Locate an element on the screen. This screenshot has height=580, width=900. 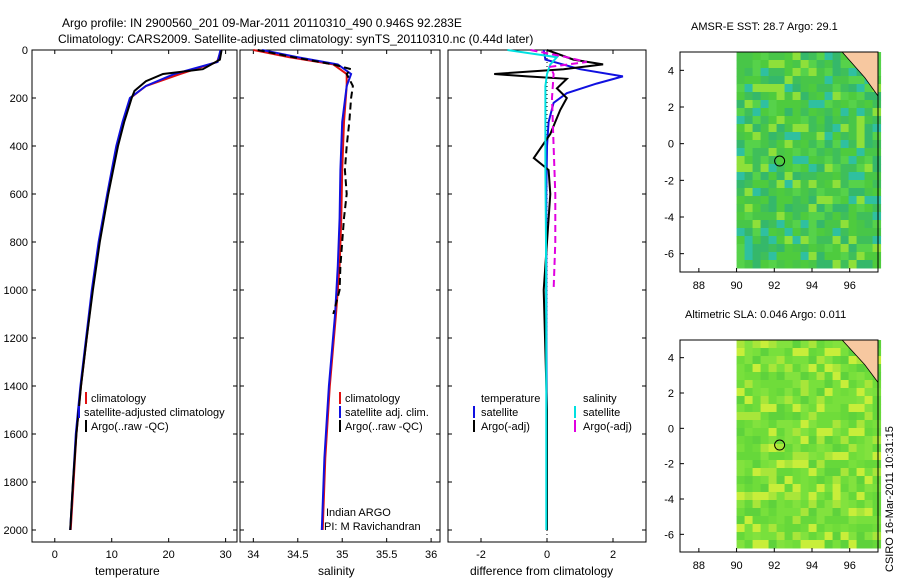
map-x-tick-label: 90 is located at coordinates (736, 566).